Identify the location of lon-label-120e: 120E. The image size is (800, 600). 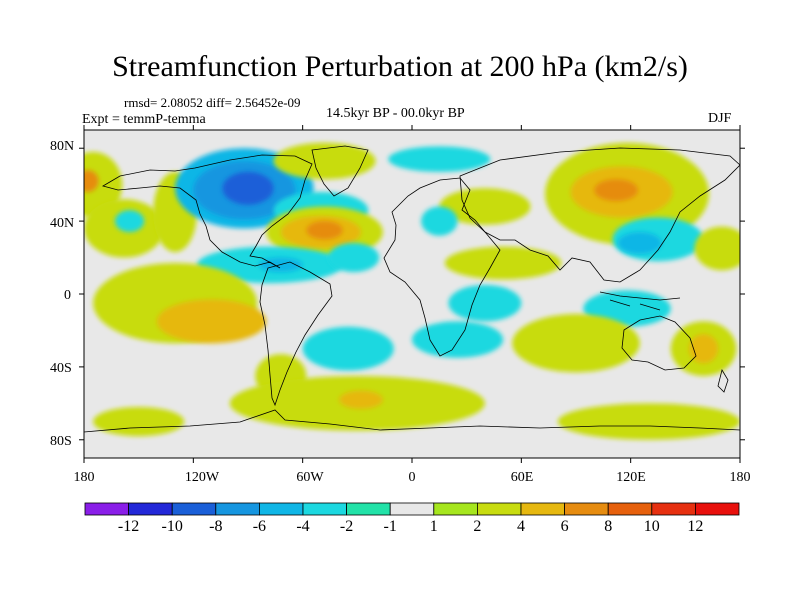
(631, 477).